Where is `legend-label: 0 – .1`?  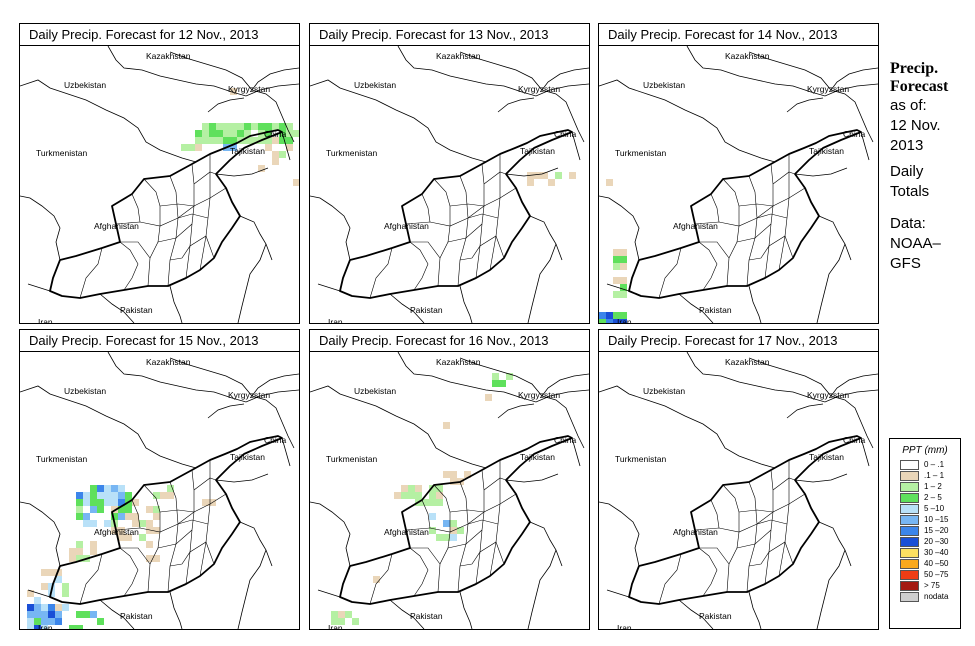 legend-label: 0 – .1 is located at coordinates (934, 464).